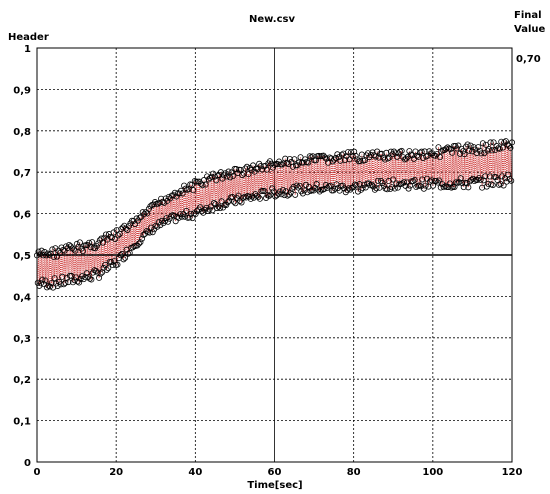 The width and height of the screenshot is (550, 494). I want to click on y-tick-label: 0,6, so click(22, 215).